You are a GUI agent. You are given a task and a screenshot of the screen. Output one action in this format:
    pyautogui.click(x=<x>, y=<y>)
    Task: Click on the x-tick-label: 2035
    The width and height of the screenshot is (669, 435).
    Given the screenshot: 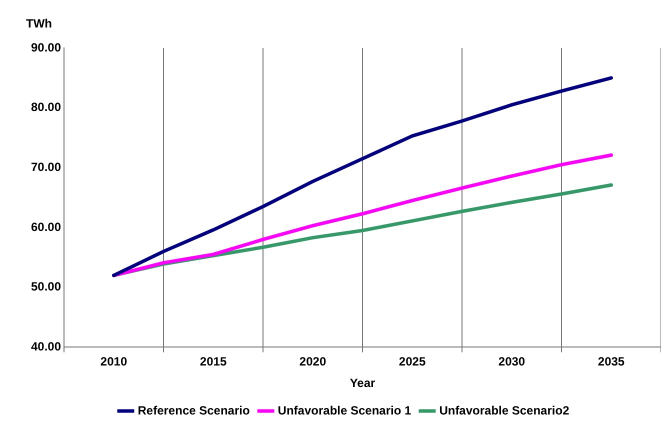 What is the action you would take?
    pyautogui.click(x=611, y=361)
    